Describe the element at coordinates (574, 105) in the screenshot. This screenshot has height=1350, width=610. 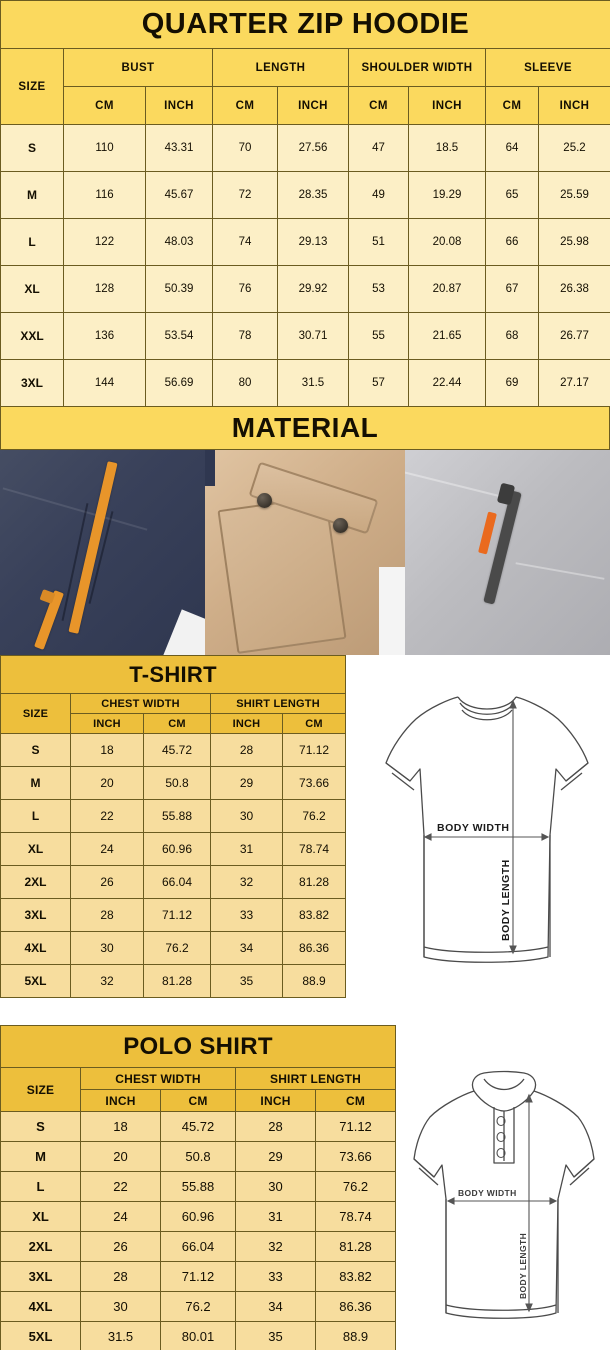
I see `hoodie-unit-sleeve-inch: INCH` at that location.